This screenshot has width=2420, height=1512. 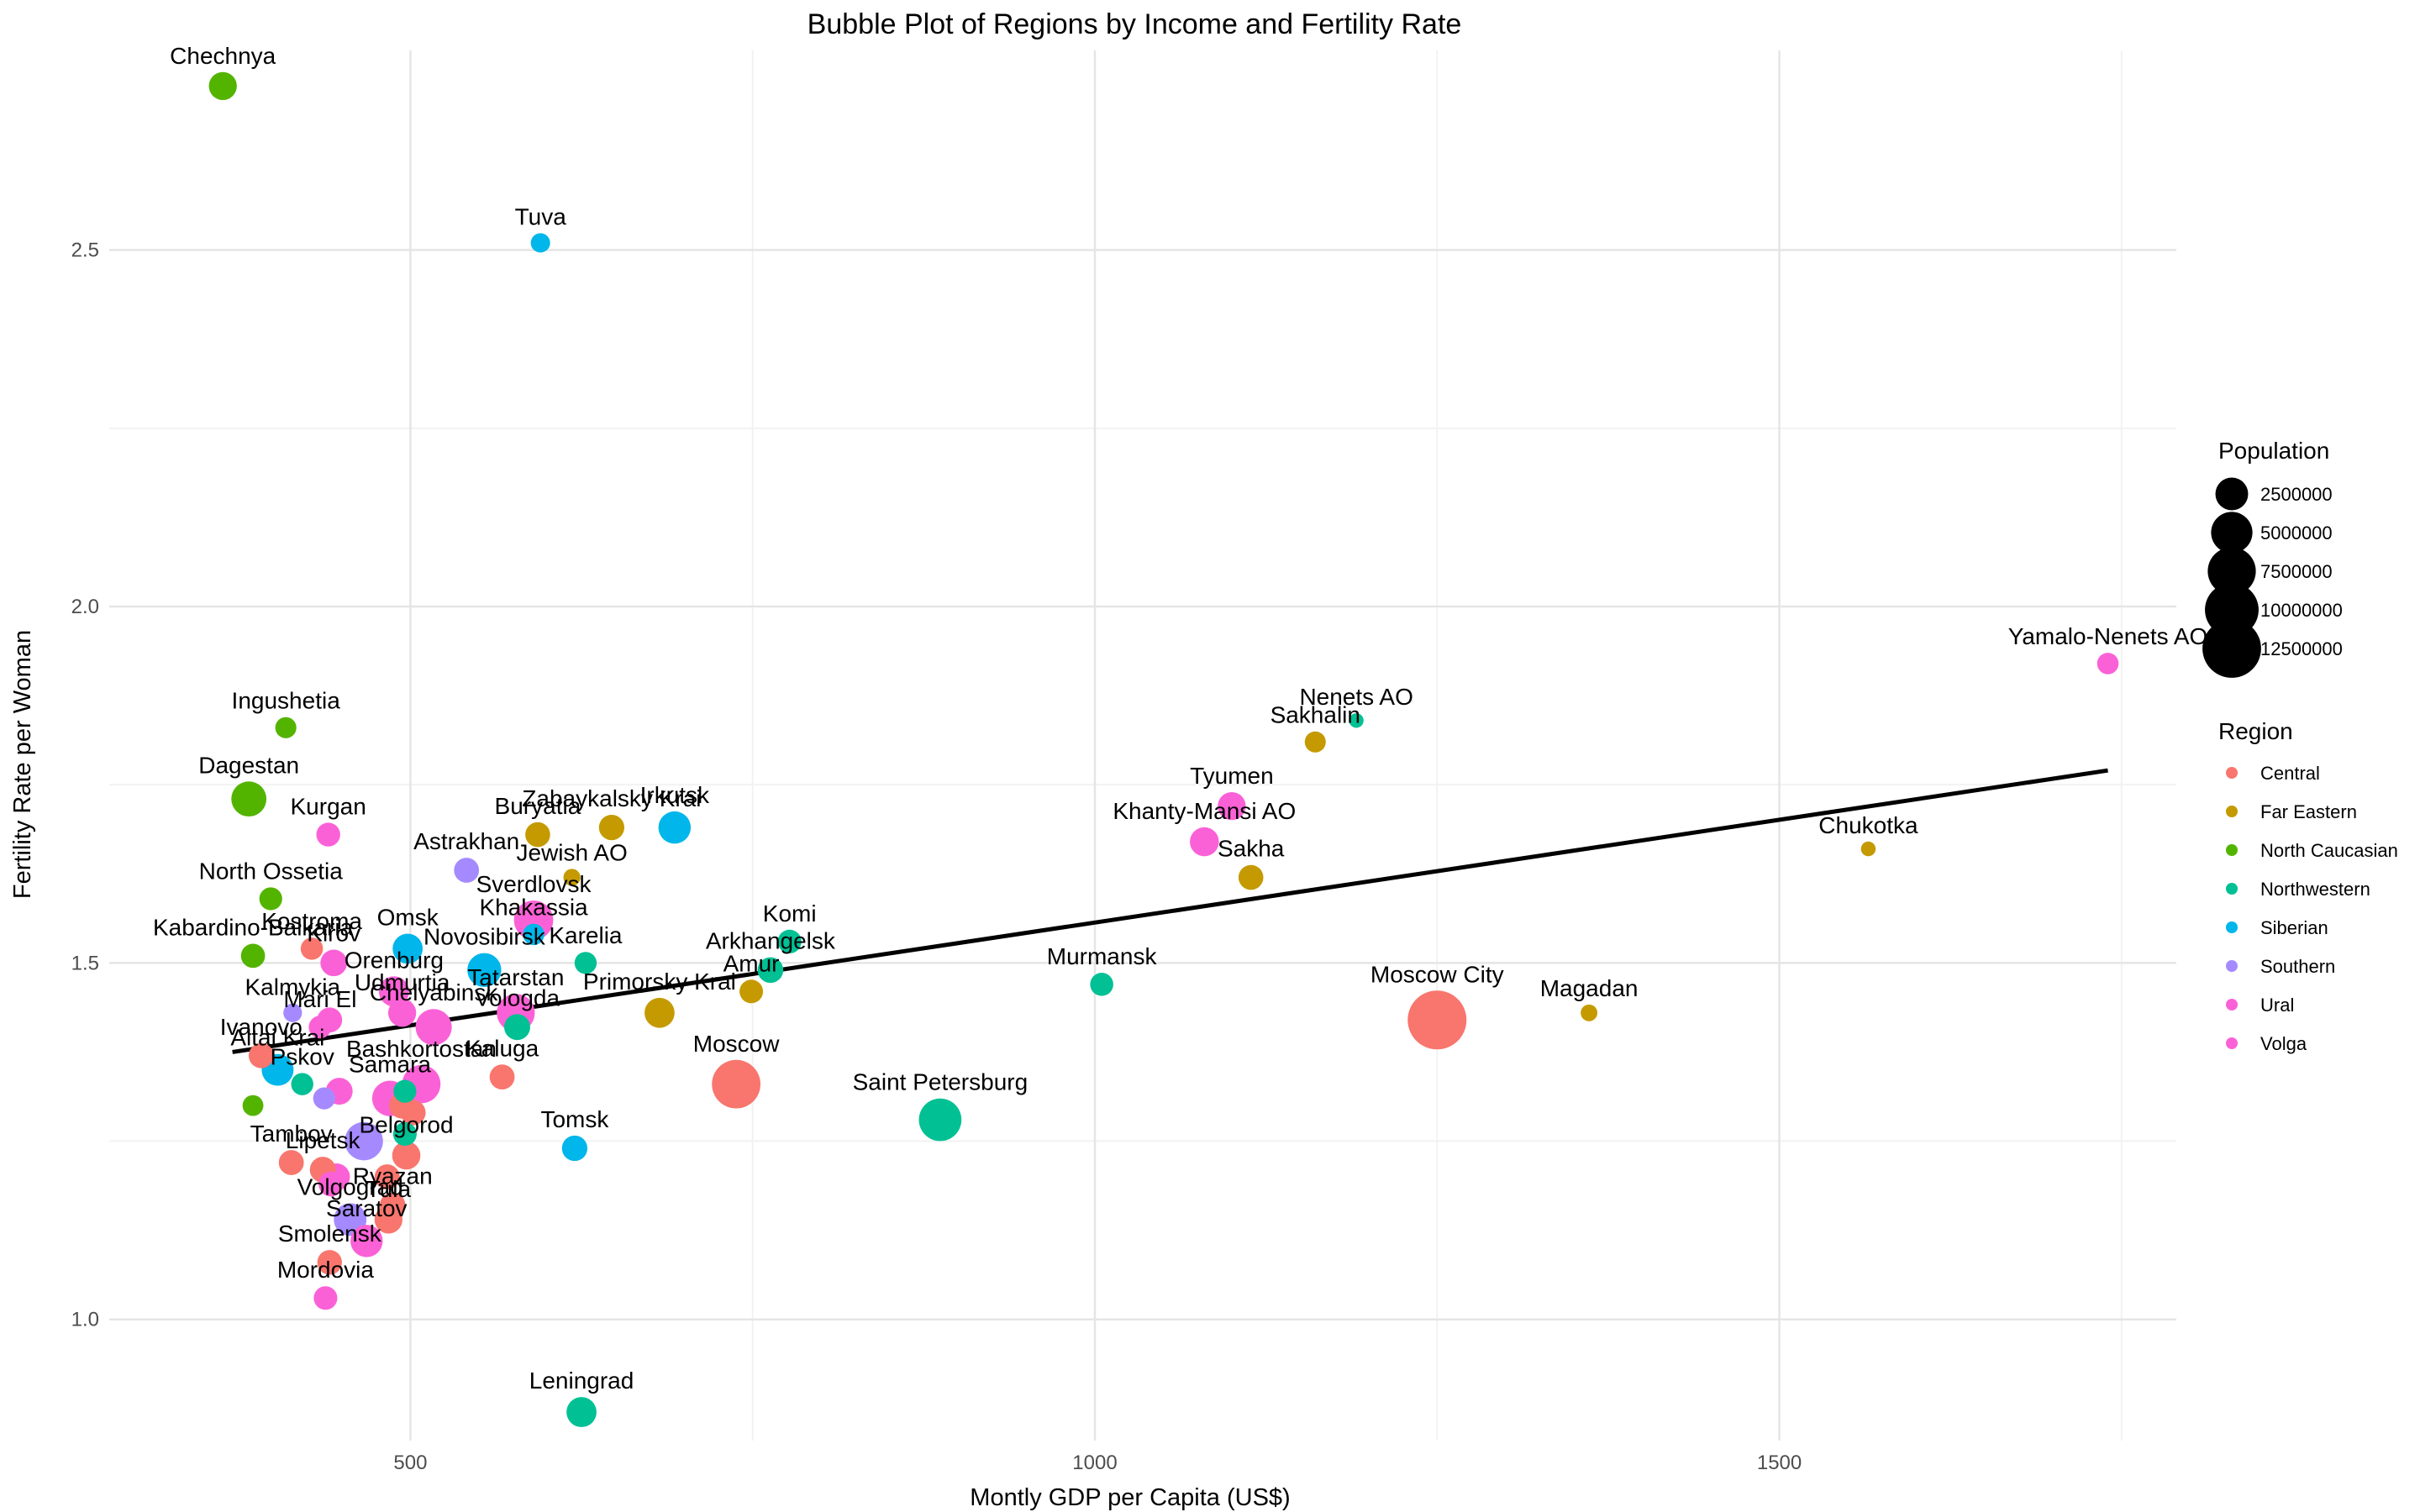 I want to click on point-label: Khakassia, so click(x=533, y=908).